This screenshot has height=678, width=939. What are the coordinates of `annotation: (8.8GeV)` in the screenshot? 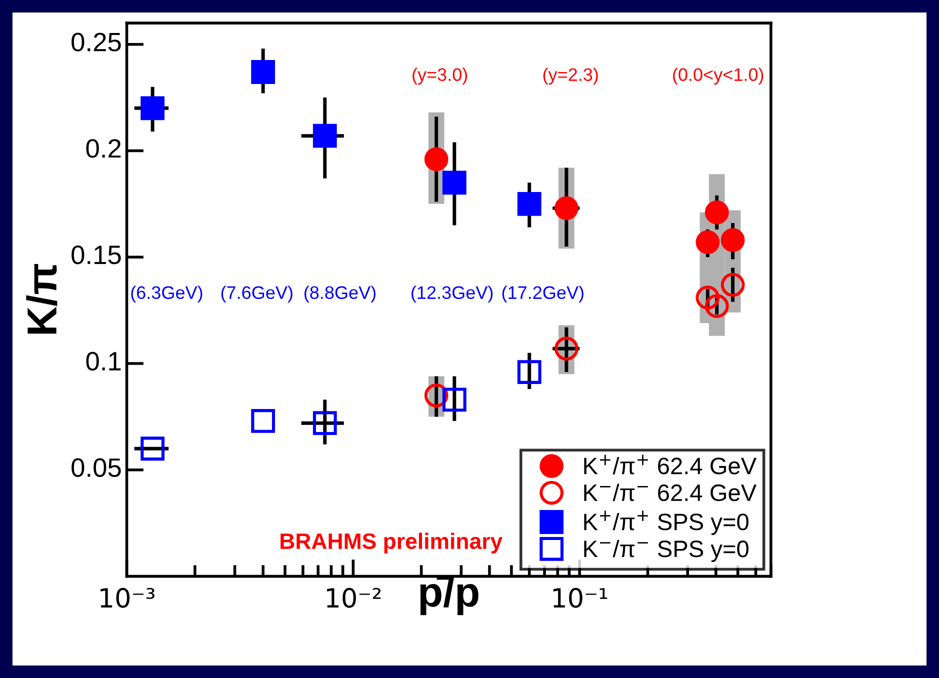 It's located at (340, 294).